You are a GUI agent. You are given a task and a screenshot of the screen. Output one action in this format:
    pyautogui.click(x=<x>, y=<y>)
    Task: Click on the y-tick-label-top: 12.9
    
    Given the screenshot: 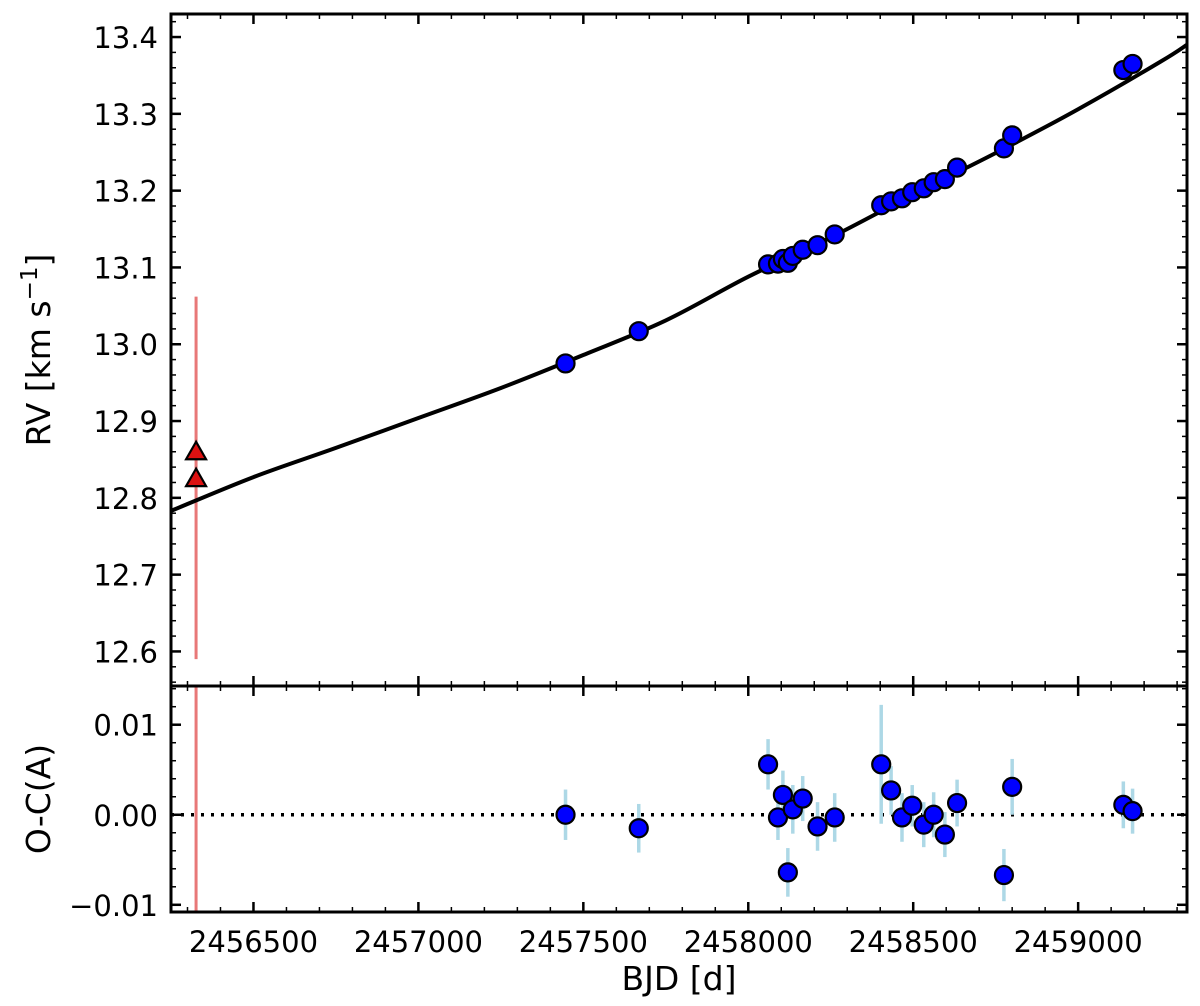 What is the action you would take?
    pyautogui.click(x=125, y=422)
    